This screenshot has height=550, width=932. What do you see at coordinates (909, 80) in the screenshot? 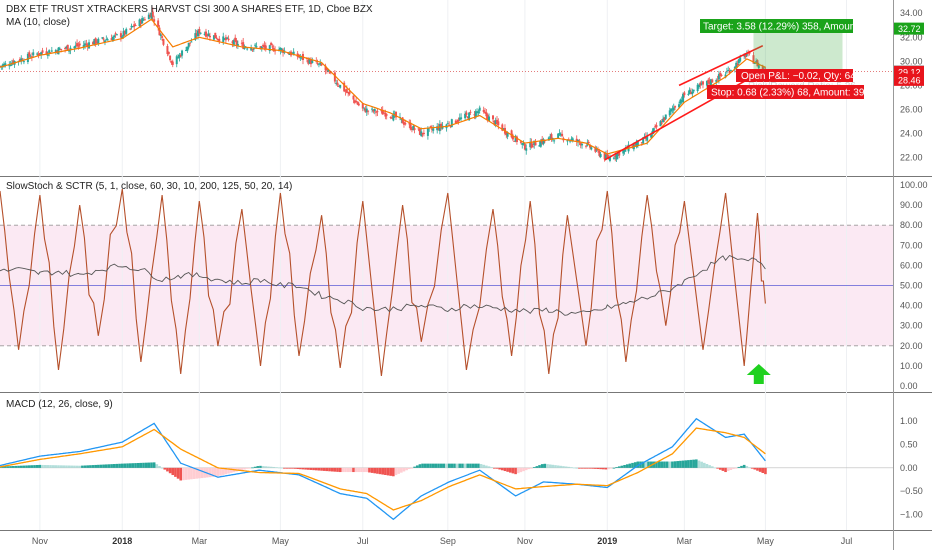
I see `price-tag-label: 28.46` at bounding box center [909, 80].